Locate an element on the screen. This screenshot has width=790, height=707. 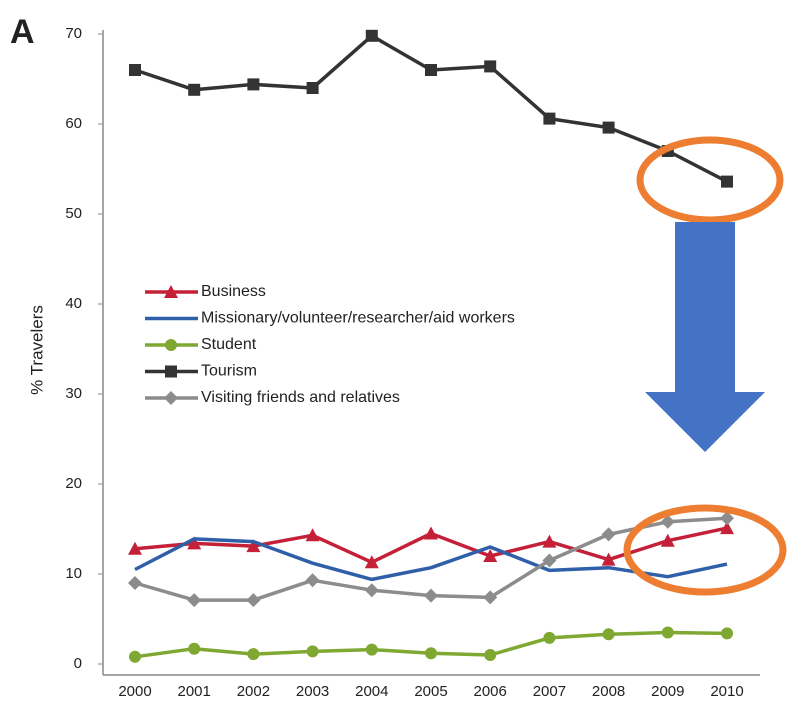
y-tick-label: 70 is located at coordinates (73, 33).